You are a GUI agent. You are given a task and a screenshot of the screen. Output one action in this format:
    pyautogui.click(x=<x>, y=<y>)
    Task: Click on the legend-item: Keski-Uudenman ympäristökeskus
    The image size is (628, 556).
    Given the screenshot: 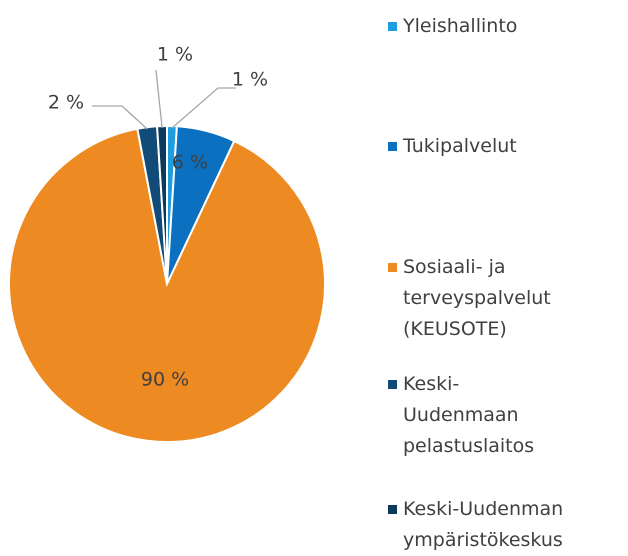 What is the action you would take?
    pyautogui.click(x=508, y=525)
    